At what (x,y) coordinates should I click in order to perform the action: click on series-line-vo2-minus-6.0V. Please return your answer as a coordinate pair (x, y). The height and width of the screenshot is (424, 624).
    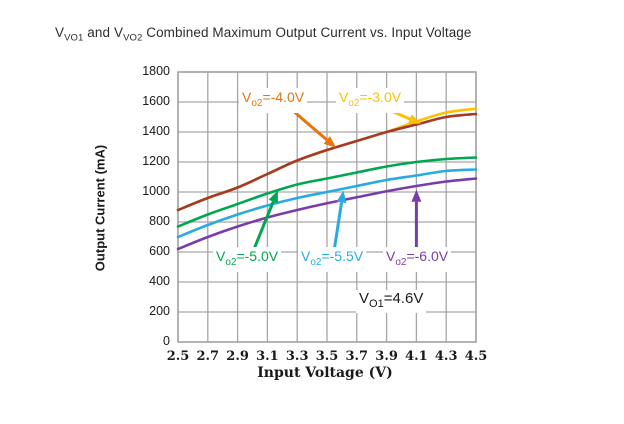
    Looking at the image, I should click on (327, 214).